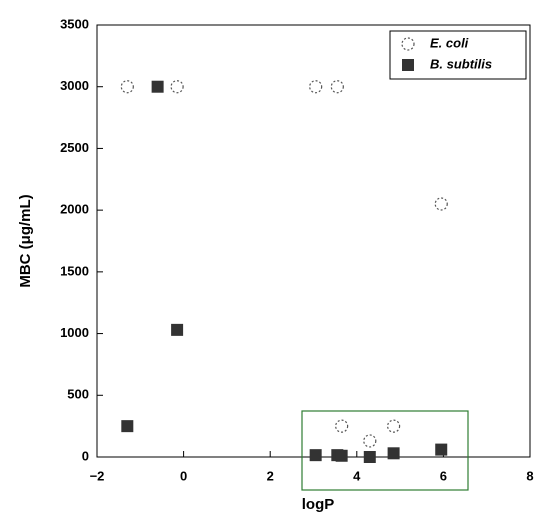  I want to click on y-tick-label: 2500, so click(74, 147).